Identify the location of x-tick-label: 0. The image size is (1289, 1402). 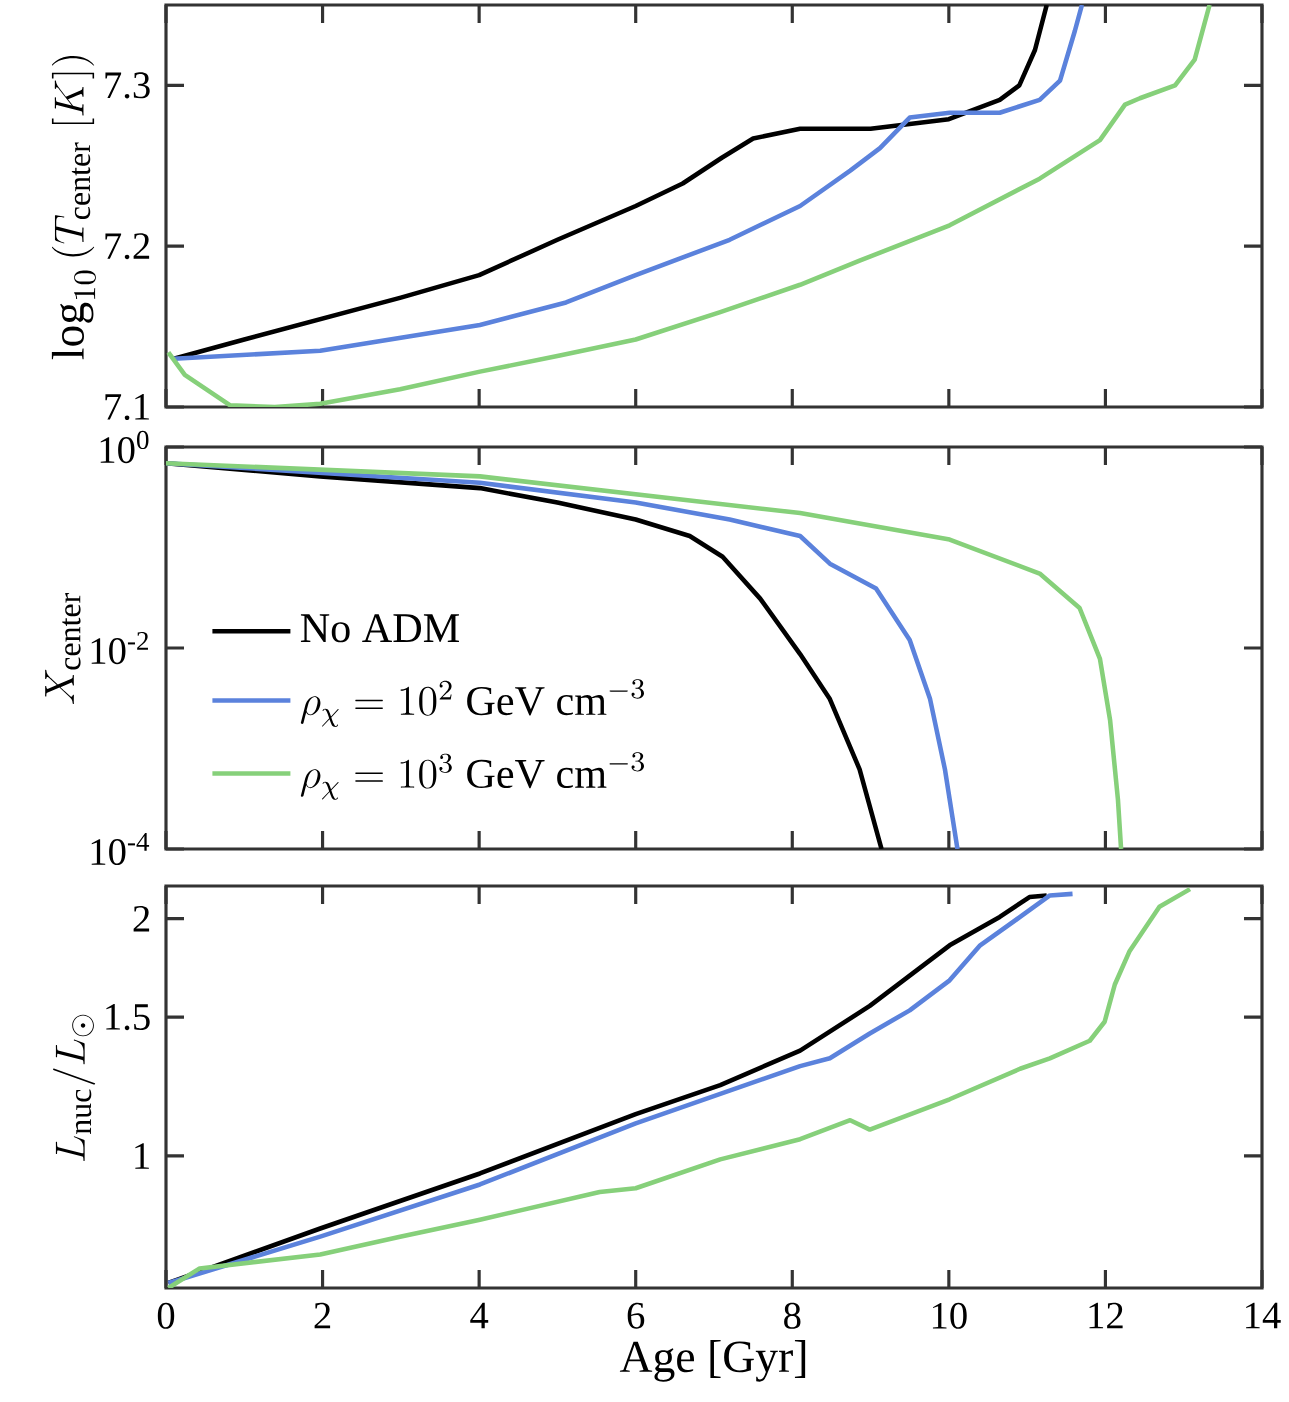
(166, 1315).